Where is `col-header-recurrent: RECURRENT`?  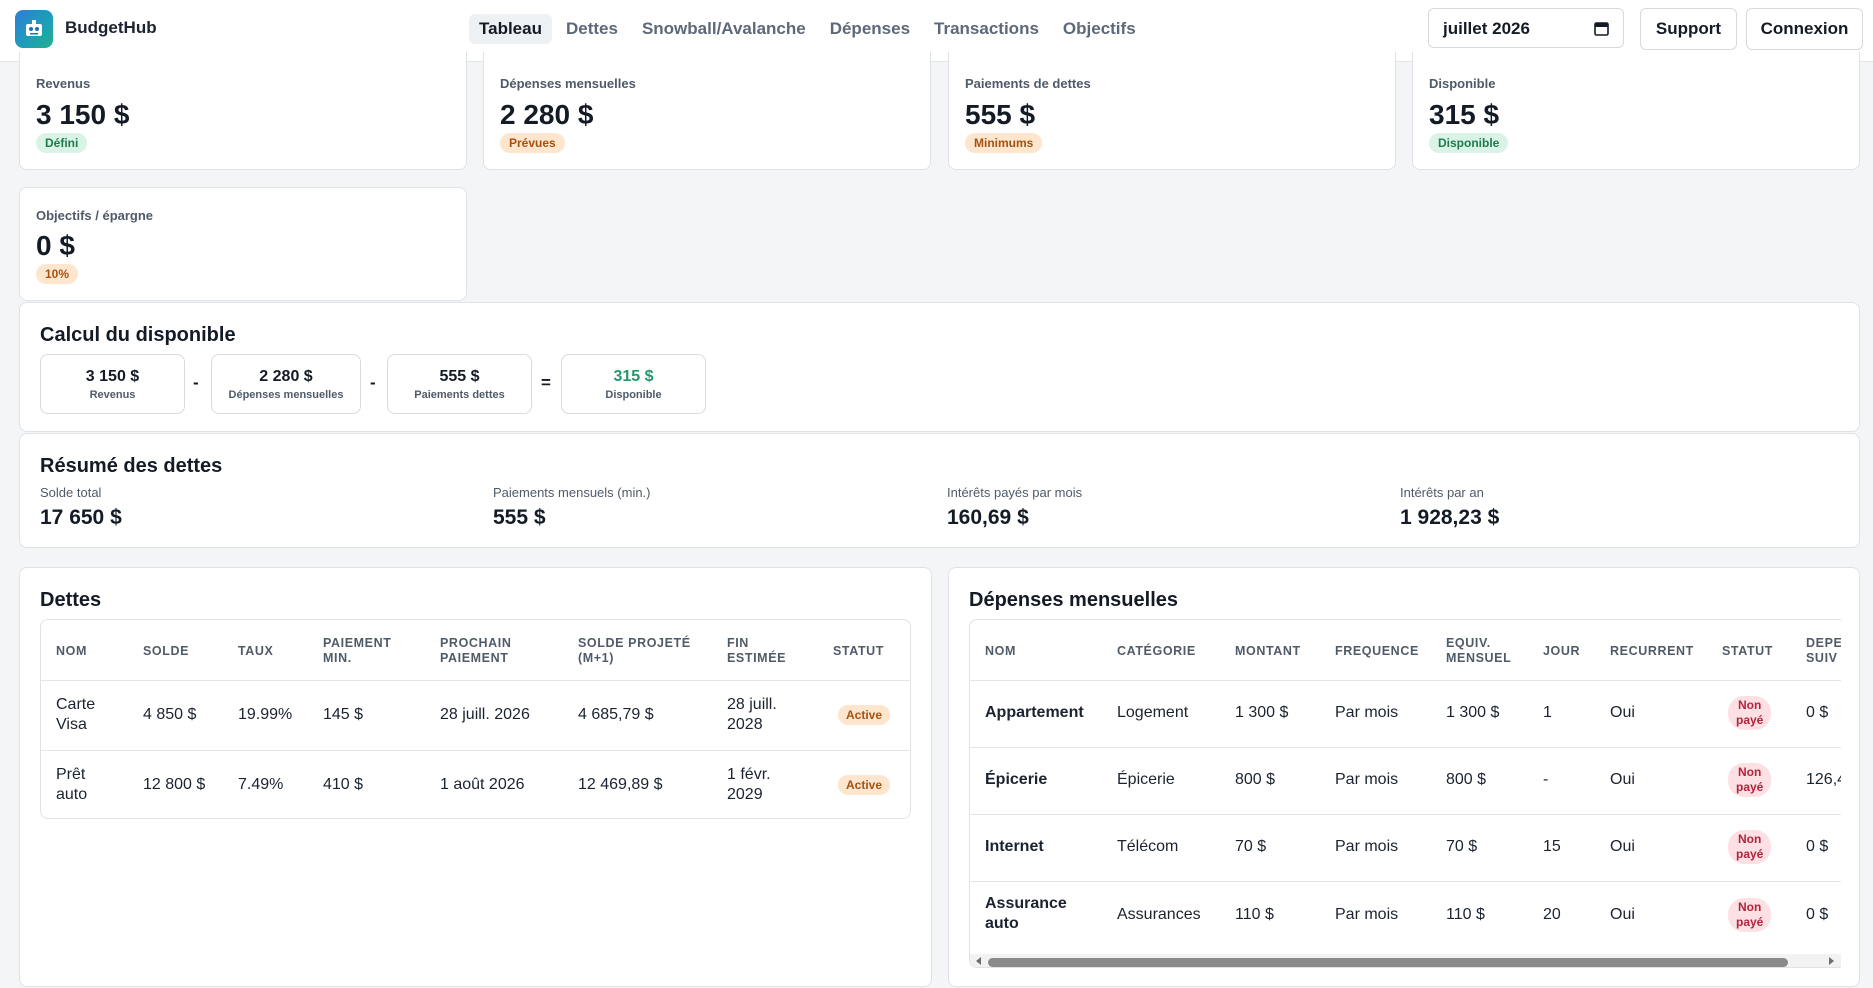
col-header-recurrent: RECURRENT is located at coordinates (1652, 651).